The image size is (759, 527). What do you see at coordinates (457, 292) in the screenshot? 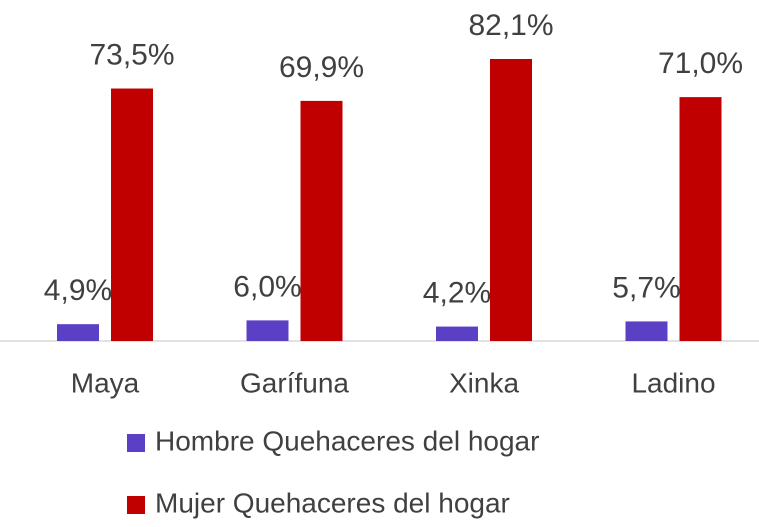
I see `data-label: 4,2%` at bounding box center [457, 292].